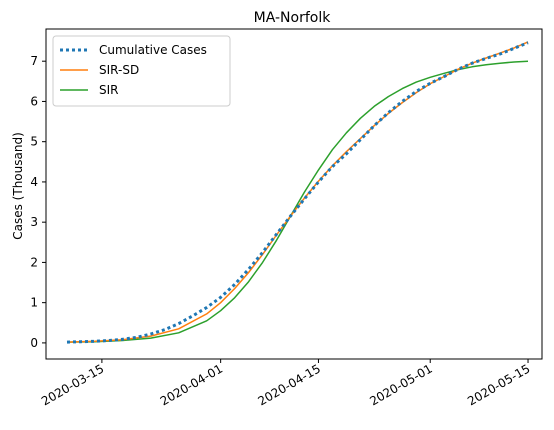 Image resolution: width=554 pixels, height=430 pixels. What do you see at coordinates (34, 61) in the screenshot?
I see `y-tick-label: 7` at bounding box center [34, 61].